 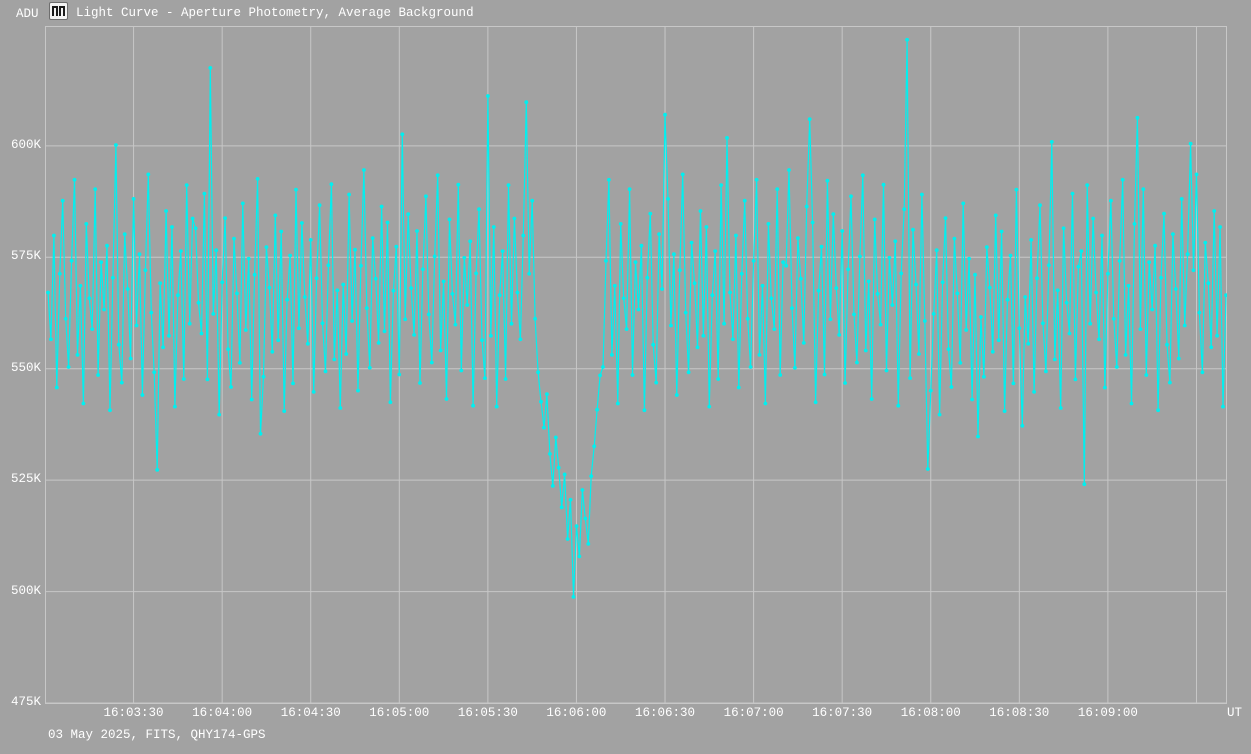 I want to click on y-axis-unit-label: ADU, so click(x=27, y=14).